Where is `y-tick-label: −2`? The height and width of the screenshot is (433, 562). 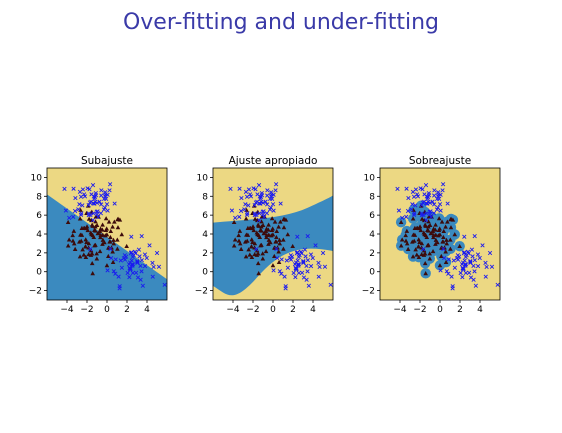
y-tick-label: −2 is located at coordinates (35, 292).